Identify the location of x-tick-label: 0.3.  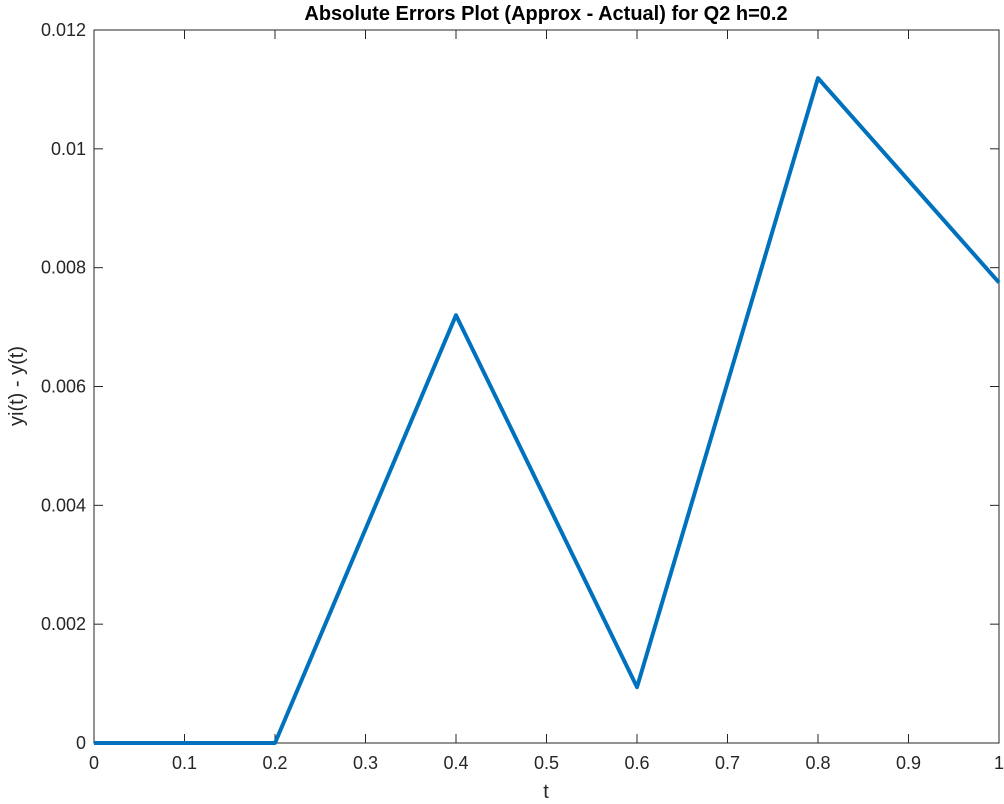
(365, 763).